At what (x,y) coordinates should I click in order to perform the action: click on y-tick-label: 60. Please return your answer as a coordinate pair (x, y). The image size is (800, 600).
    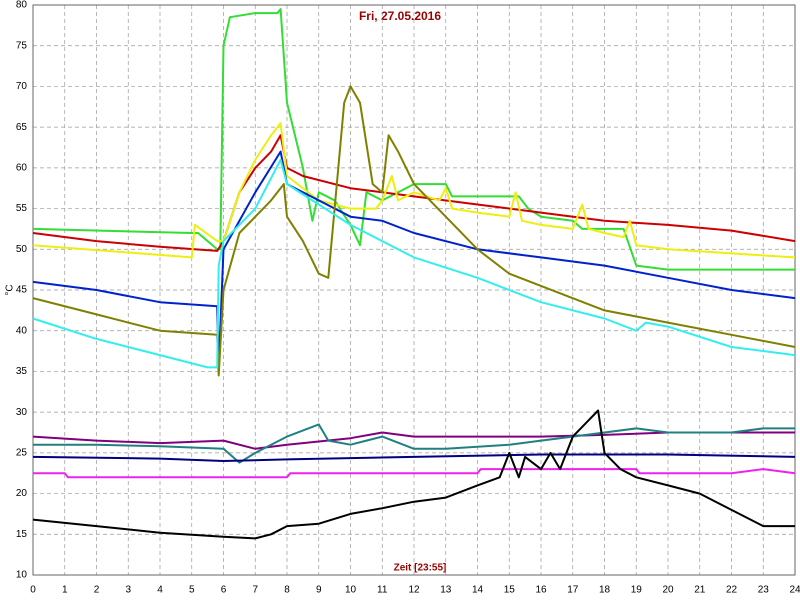
    Looking at the image, I should click on (22, 167).